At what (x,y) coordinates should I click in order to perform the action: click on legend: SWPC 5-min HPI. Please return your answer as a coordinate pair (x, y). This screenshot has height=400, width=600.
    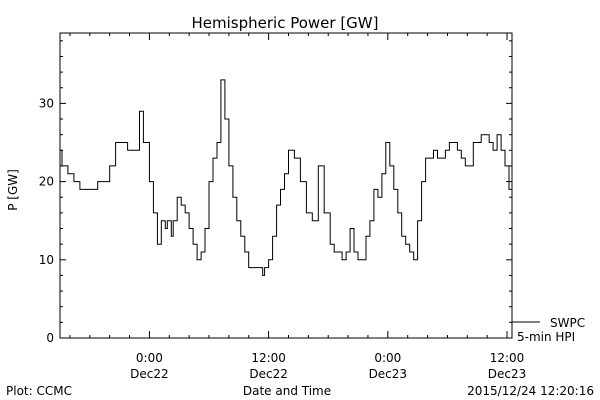
    Looking at the image, I should click on (548, 330).